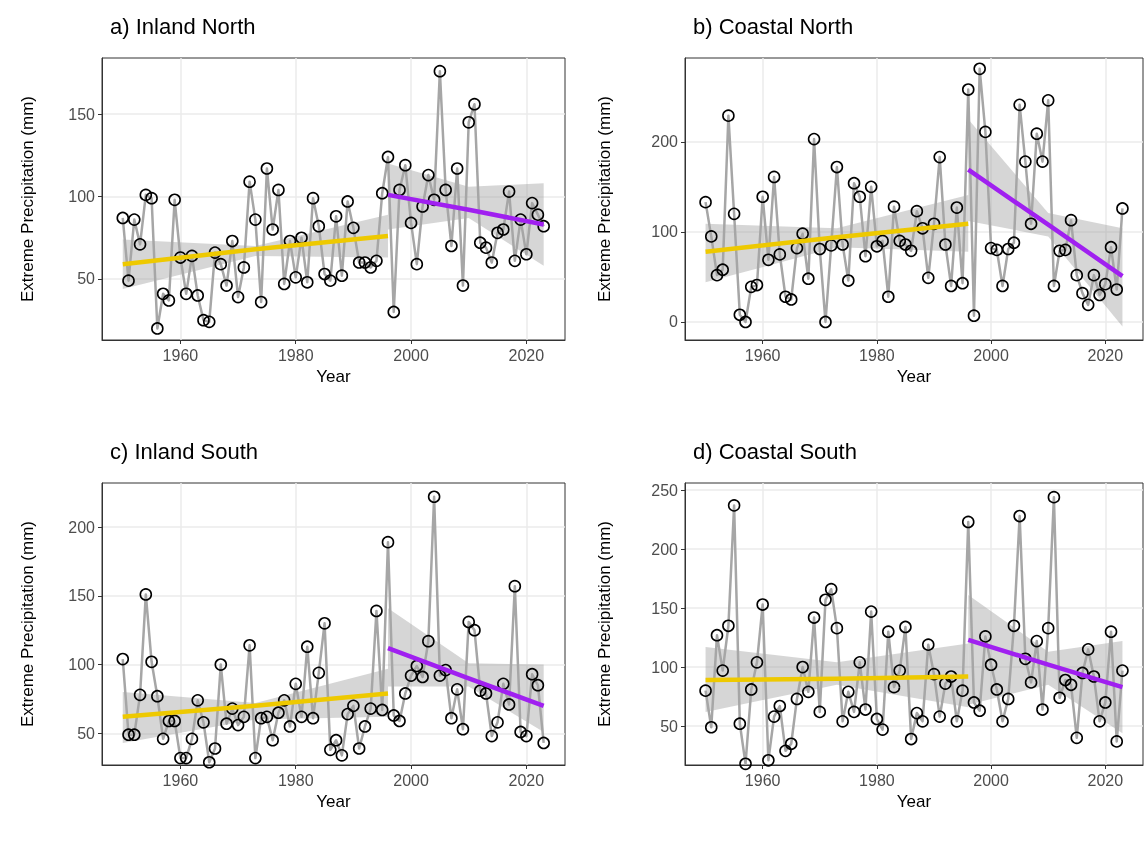  I want to click on chart-title: d) Coastal South, so click(775, 451).